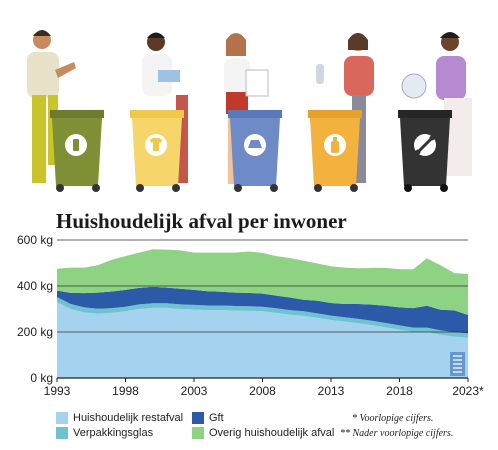 This screenshot has height=450, width=498. I want to click on legend-item-overig: Overig huishoudelijk afval, so click(263, 433).